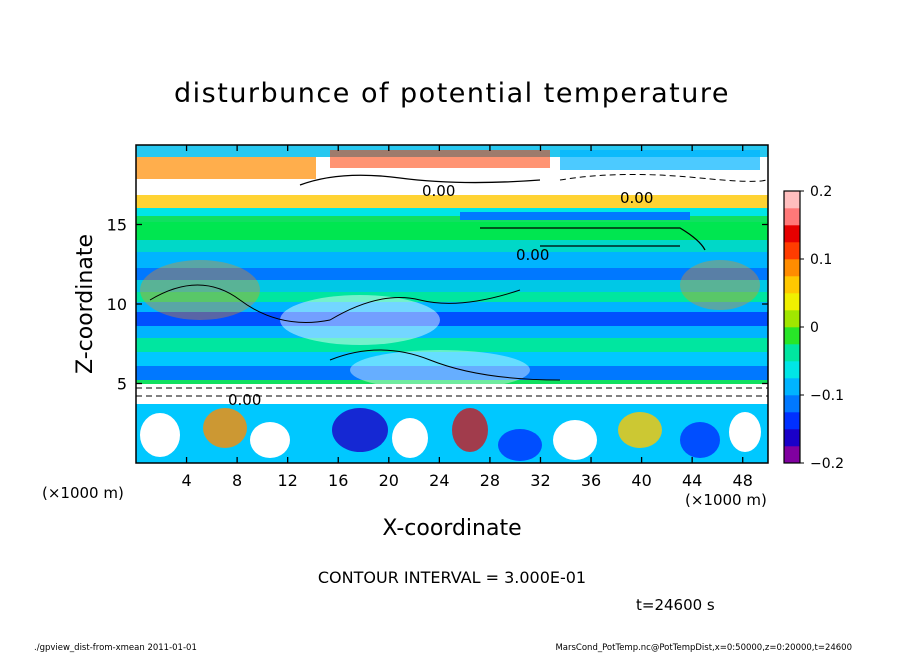 This screenshot has height=654, width=904. I want to click on x-tick-label: 40, so click(641, 480).